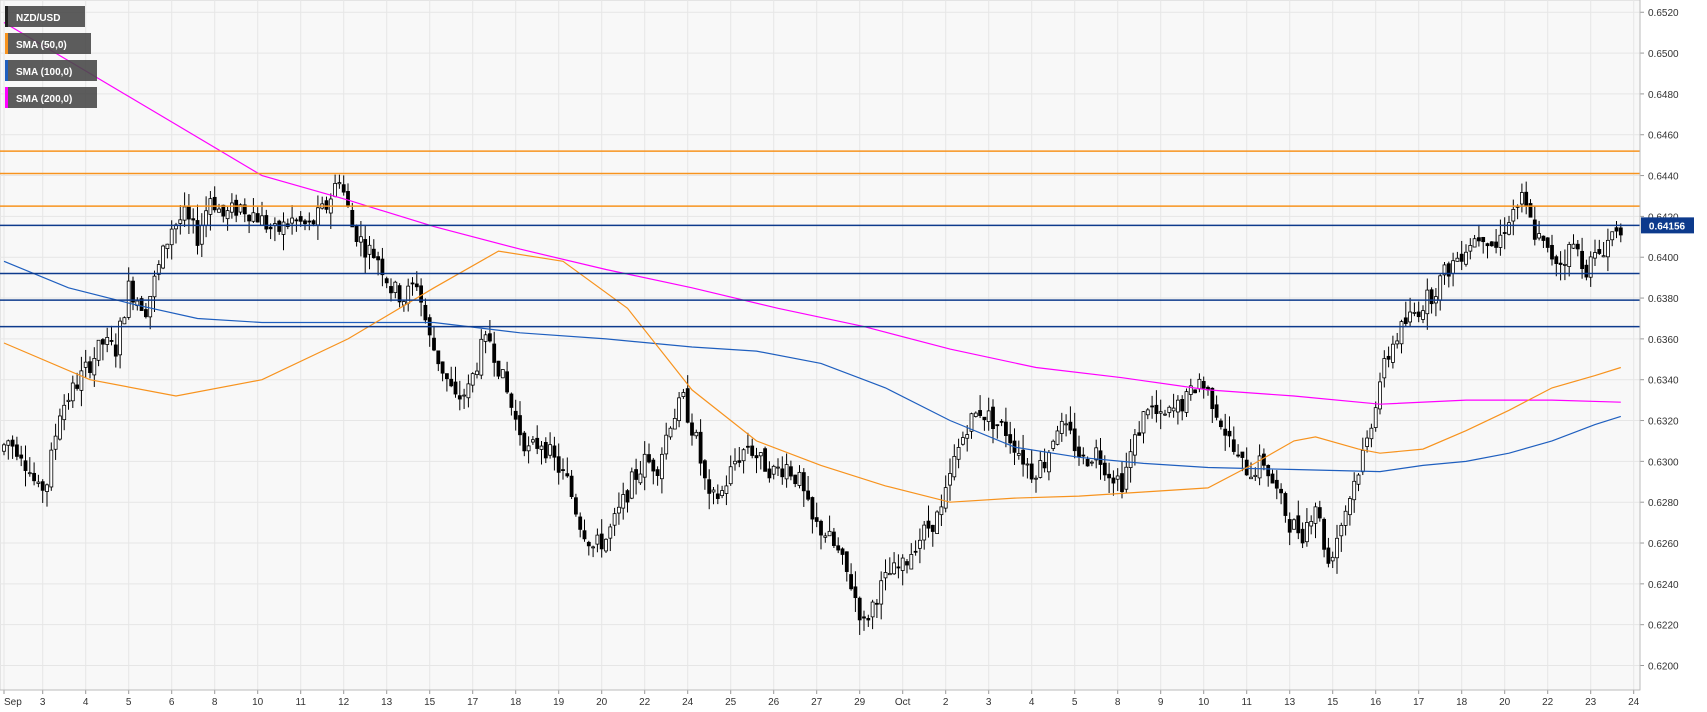 The height and width of the screenshot is (712, 1707). Describe the element at coordinates (1663, 503) in the screenshot. I see `y-tick-label: 0.6280` at that location.